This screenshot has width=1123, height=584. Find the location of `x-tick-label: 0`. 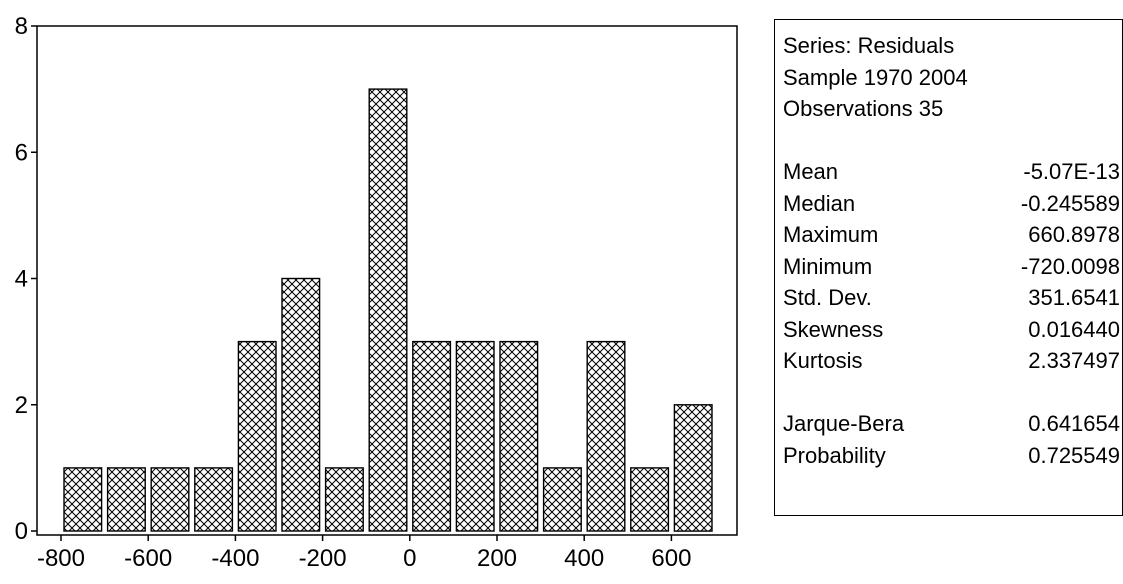

x-tick-label: 0 is located at coordinates (409, 558).